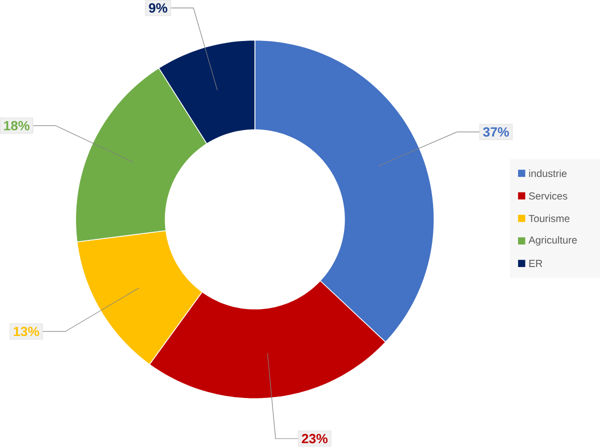  Describe the element at coordinates (158, 8) in the screenshot. I see `data-label: 9%` at that location.